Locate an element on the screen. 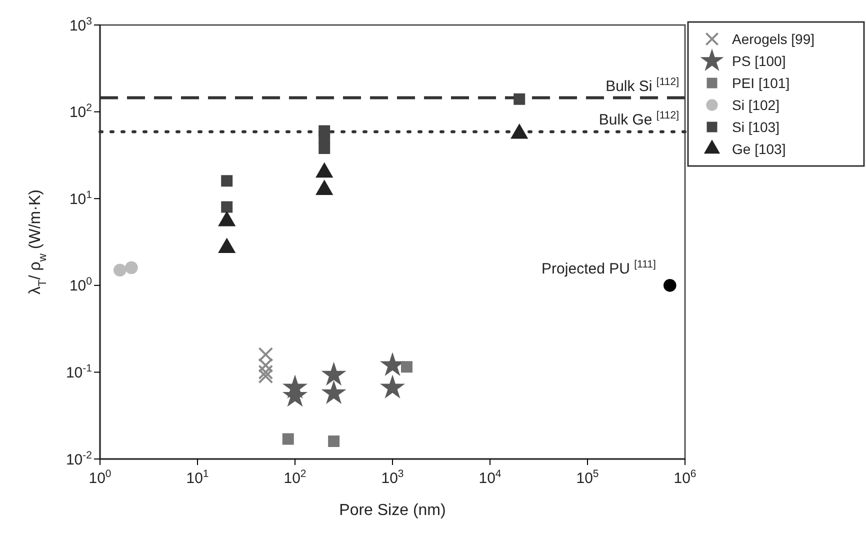 The width and height of the screenshot is (866, 535). y-tick-label: 10$^{0}$ is located at coordinates (80, 285).